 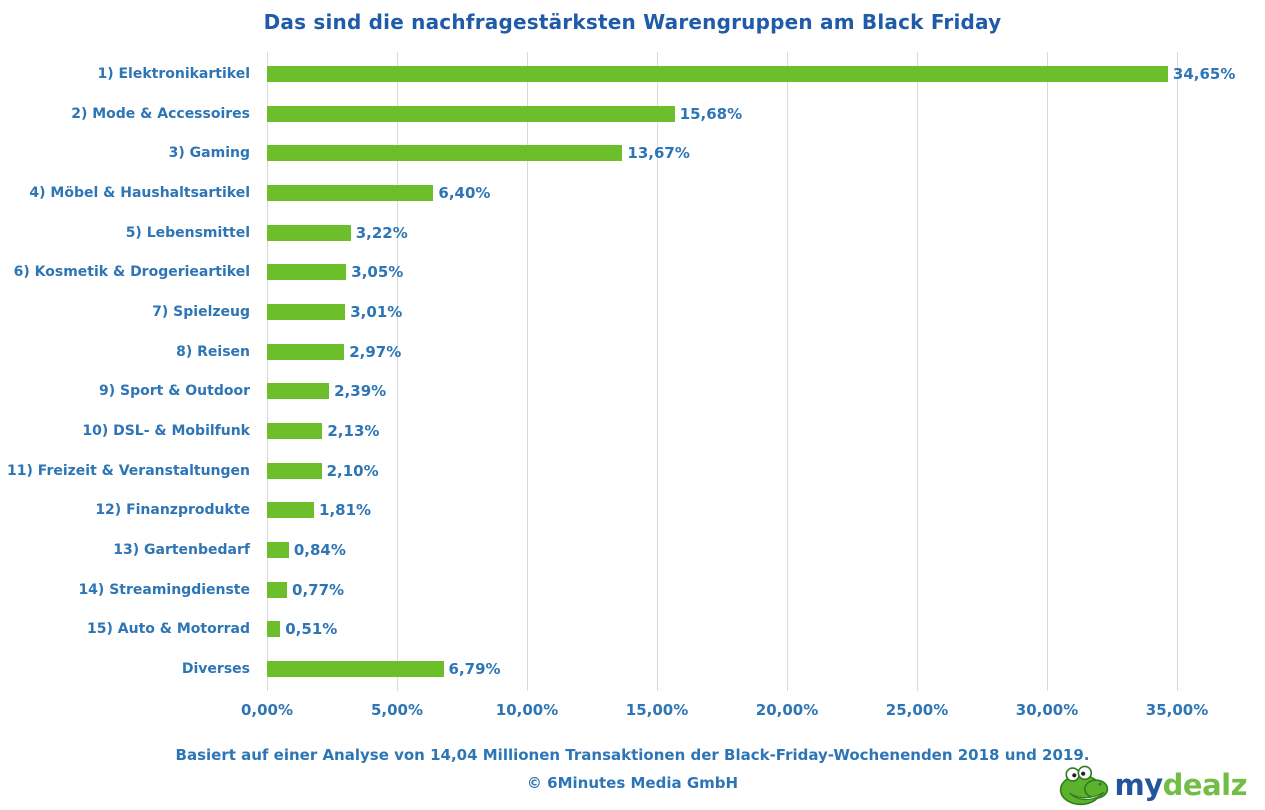 What do you see at coordinates (187, 232) in the screenshot?
I see `category-label: 5) Lebensmittel` at bounding box center [187, 232].